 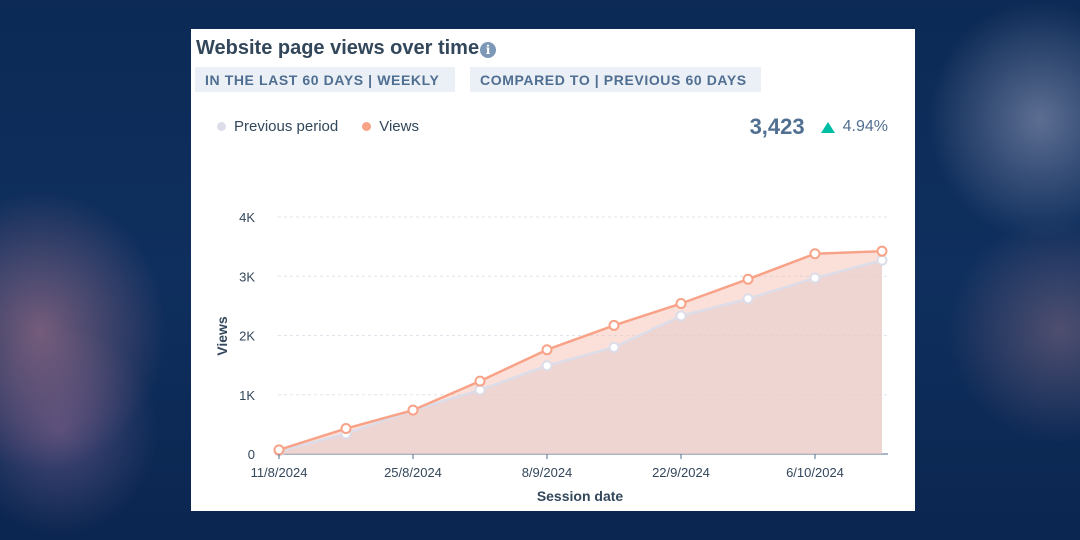 I want to click on y-tick-label: 0, so click(x=251, y=454).